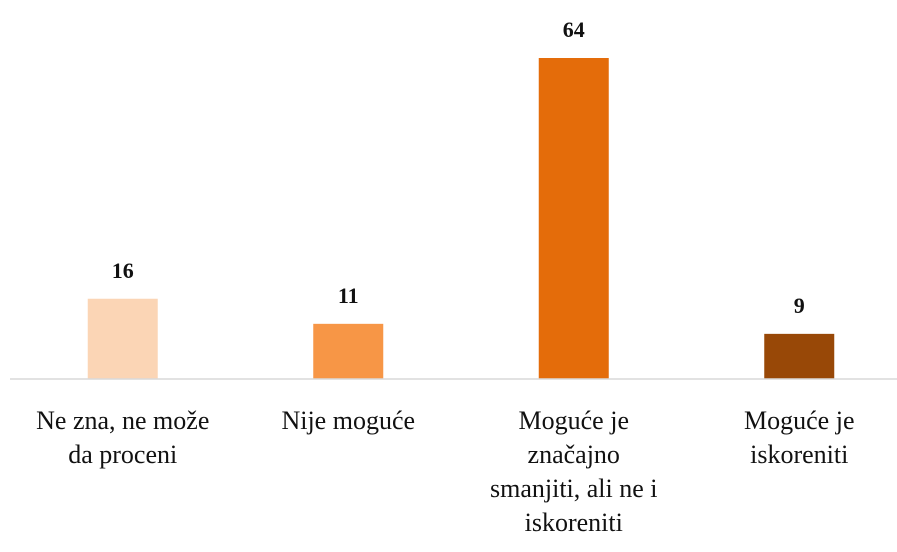 This screenshot has height=552, width=897. Describe the element at coordinates (123, 270) in the screenshot. I see `data-label: 16` at that location.